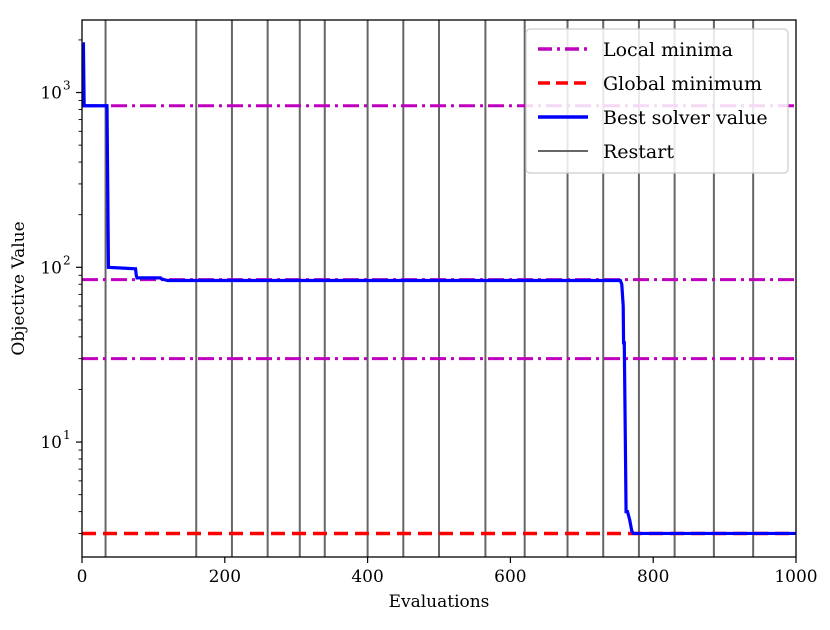  Describe the element at coordinates (367, 577) in the screenshot. I see `x-tick-label: 400` at that location.